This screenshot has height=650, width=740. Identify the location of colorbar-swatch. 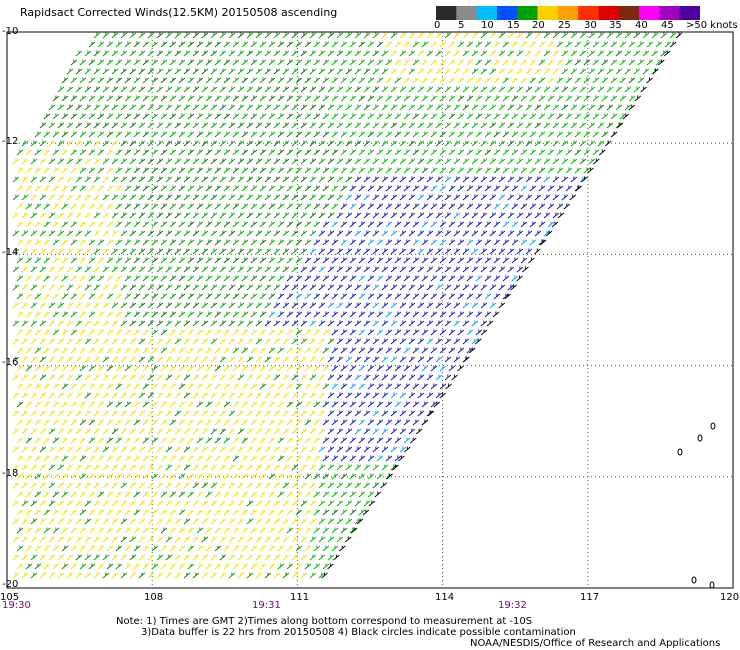
(487, 13).